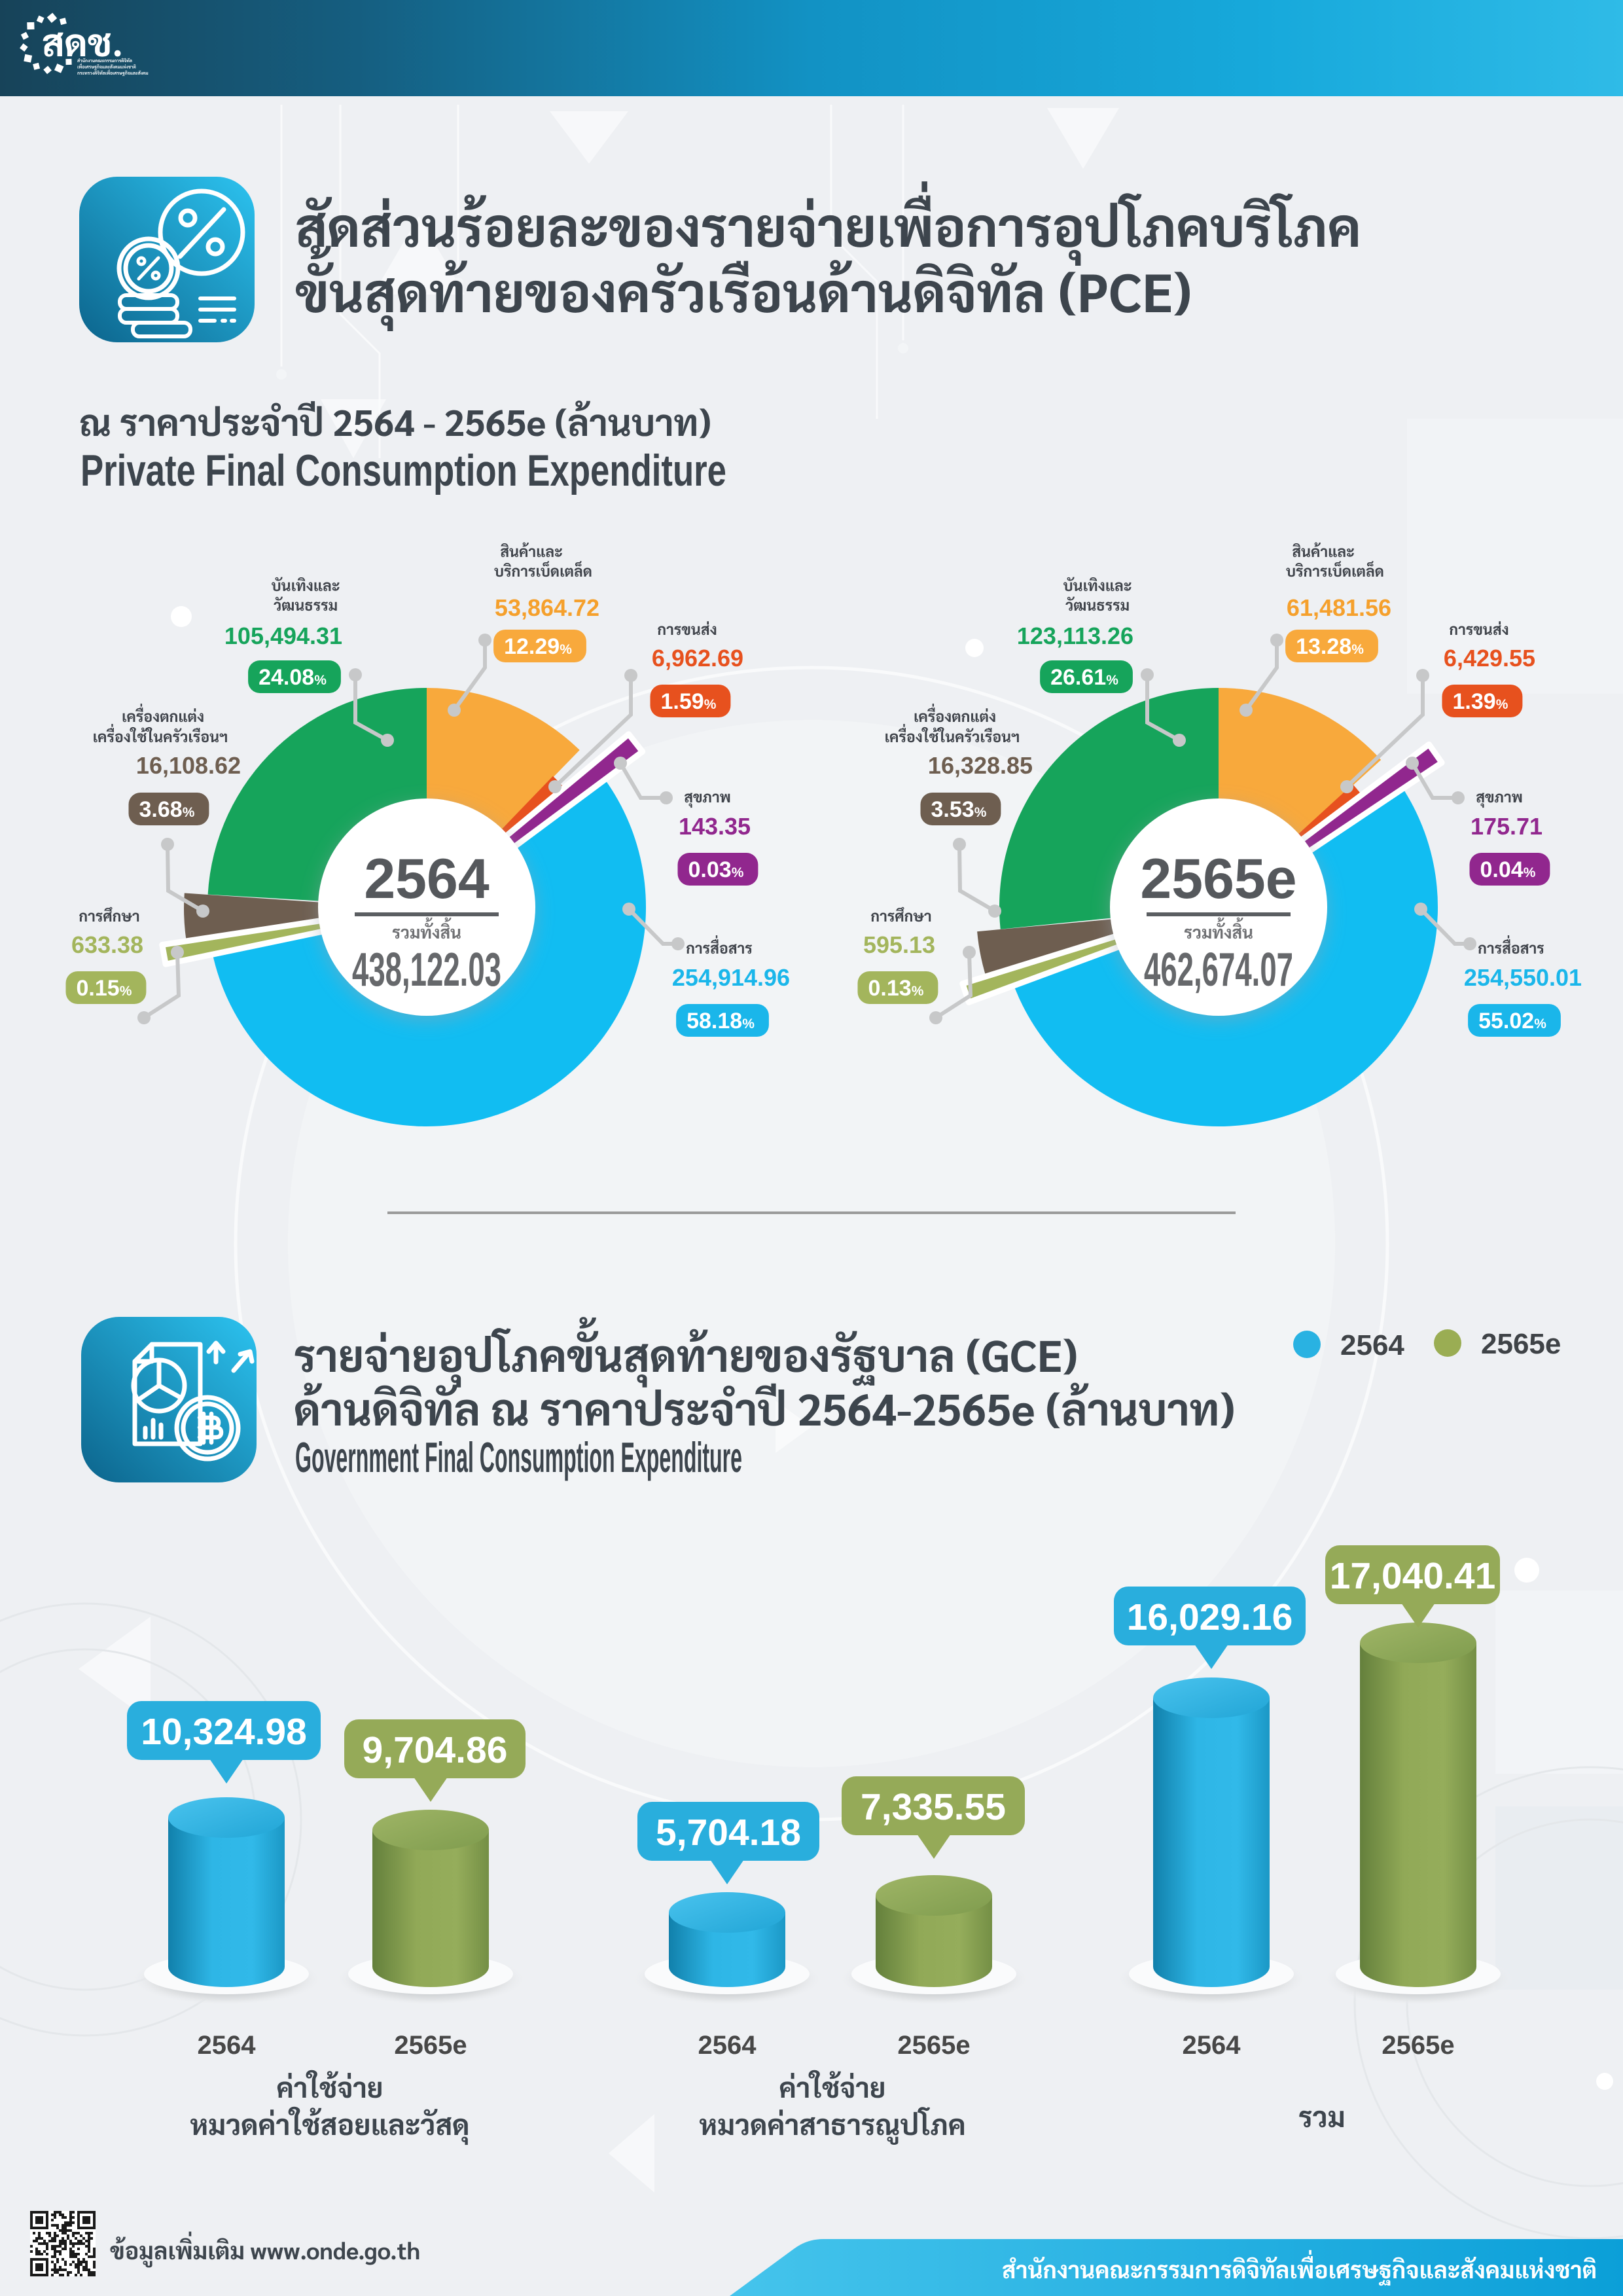  Describe the element at coordinates (435, 1750) in the screenshot. I see `svg-text: 9,704.86` at that location.